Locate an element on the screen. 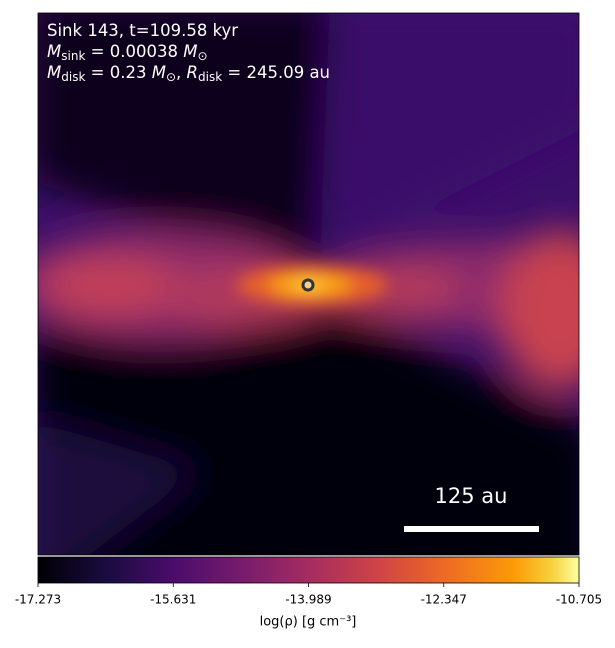 This screenshot has width=615, height=648. annotation: Msink​ = 0.00038 M⊙​ is located at coordinates (127, 52).